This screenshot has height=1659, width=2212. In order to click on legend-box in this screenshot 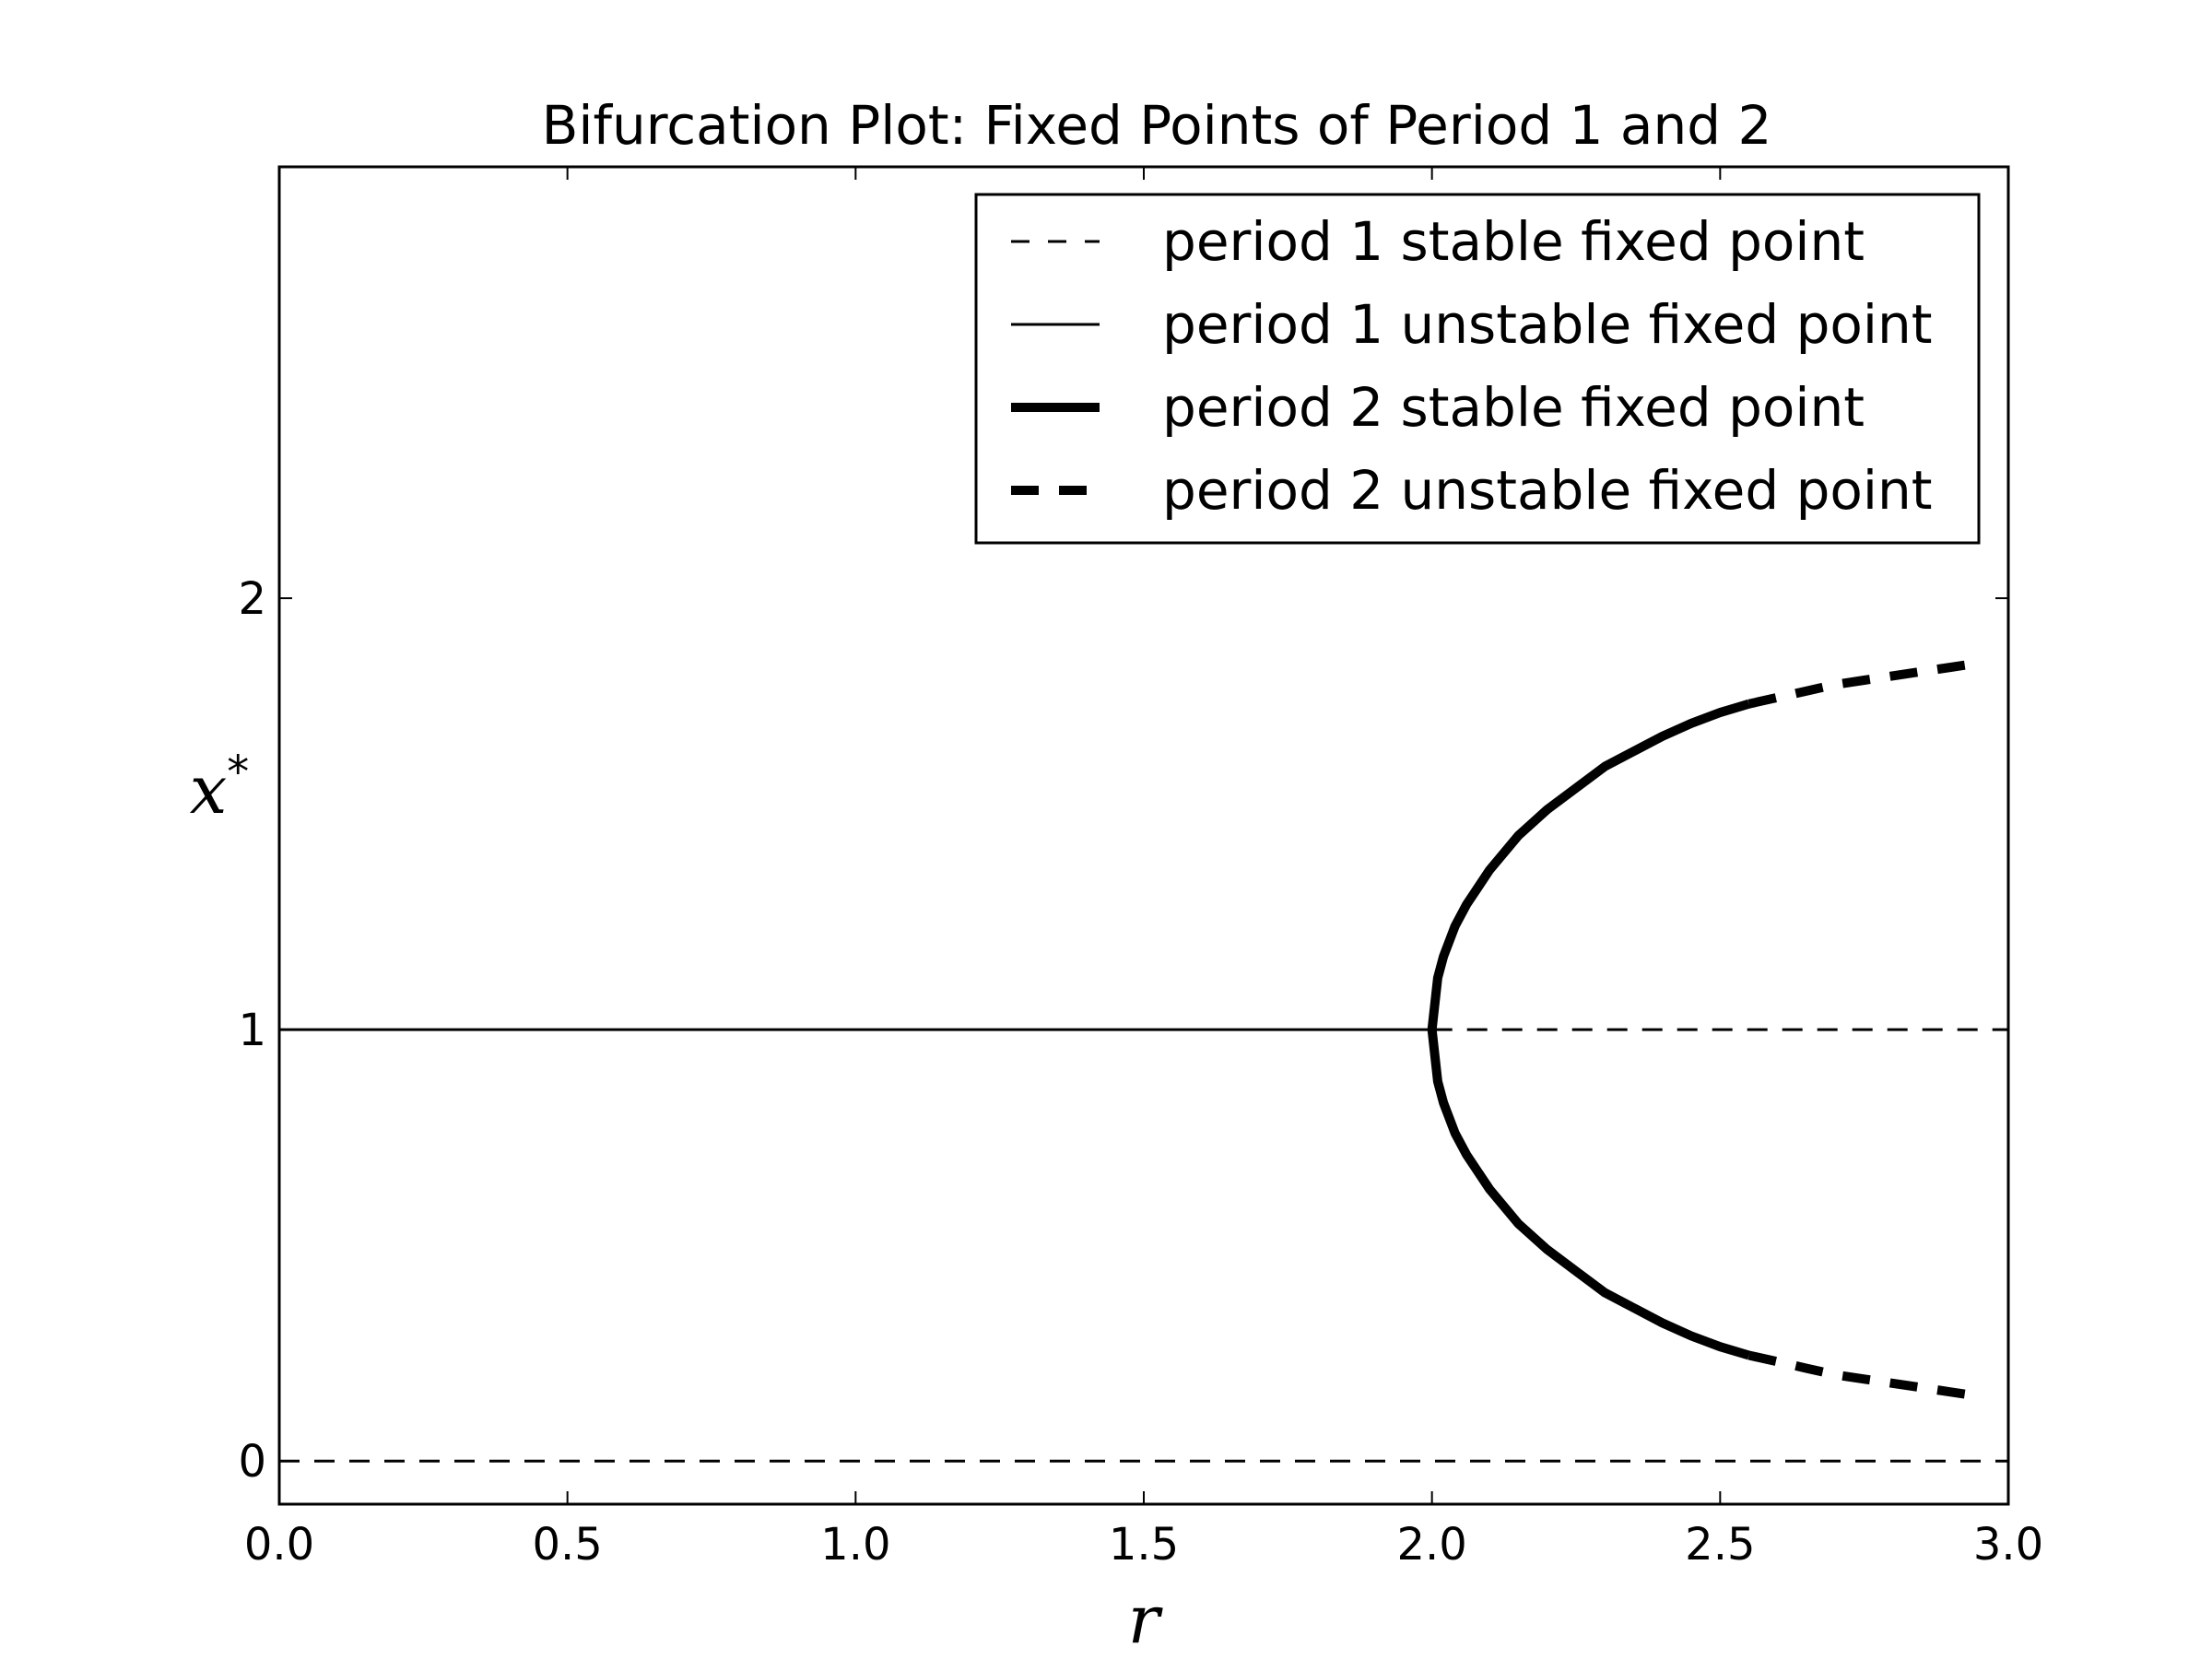, I will do `click(1477, 369)`.